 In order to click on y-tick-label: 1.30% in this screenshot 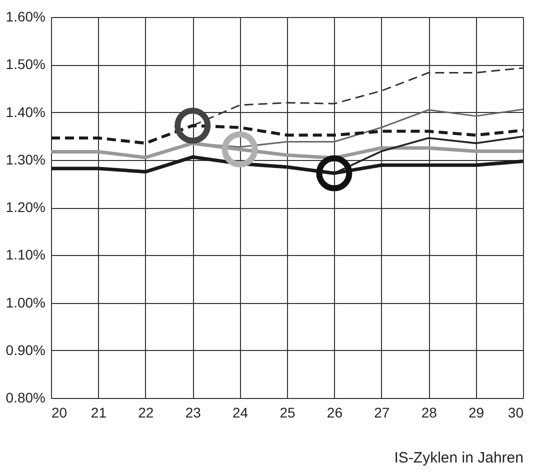, I will do `click(26, 159)`.